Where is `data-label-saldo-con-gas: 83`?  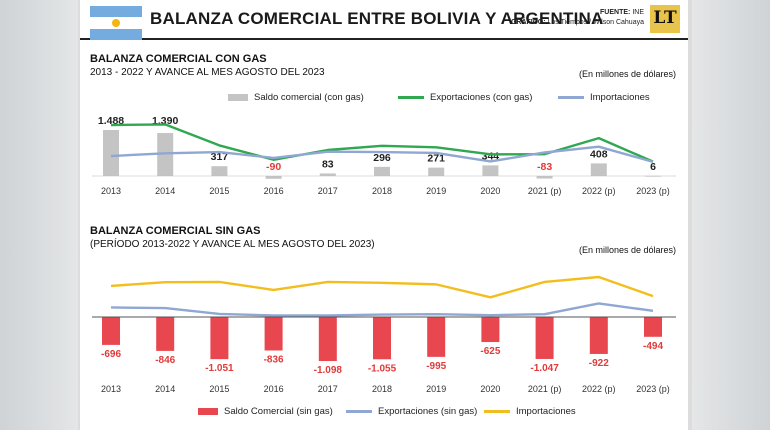 data-label-saldo-con-gas: 83 is located at coordinates (328, 164).